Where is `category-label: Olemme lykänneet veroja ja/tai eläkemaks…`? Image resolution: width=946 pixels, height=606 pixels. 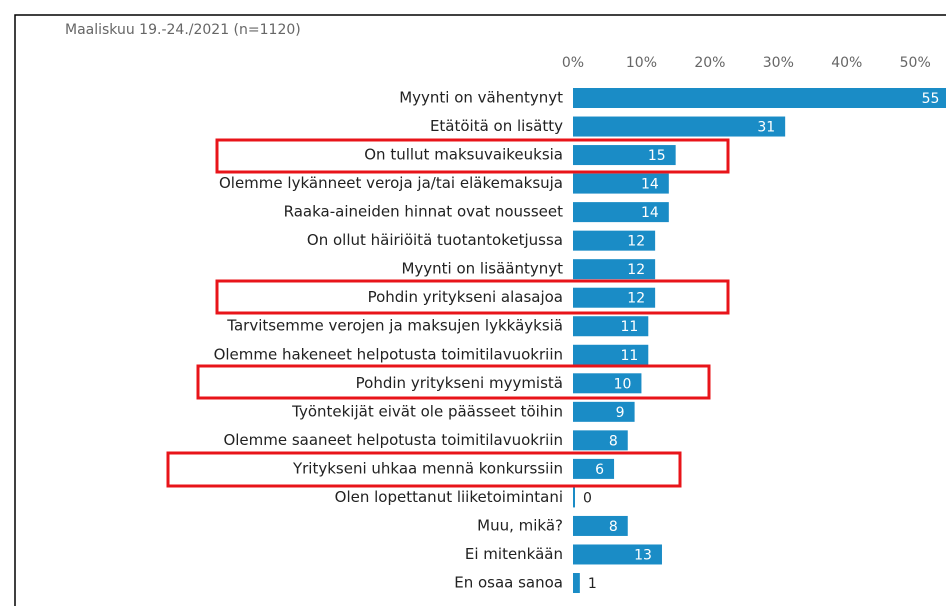 category-label: Olemme lykänneet veroja ja/tai eläkemaks… is located at coordinates (391, 183).